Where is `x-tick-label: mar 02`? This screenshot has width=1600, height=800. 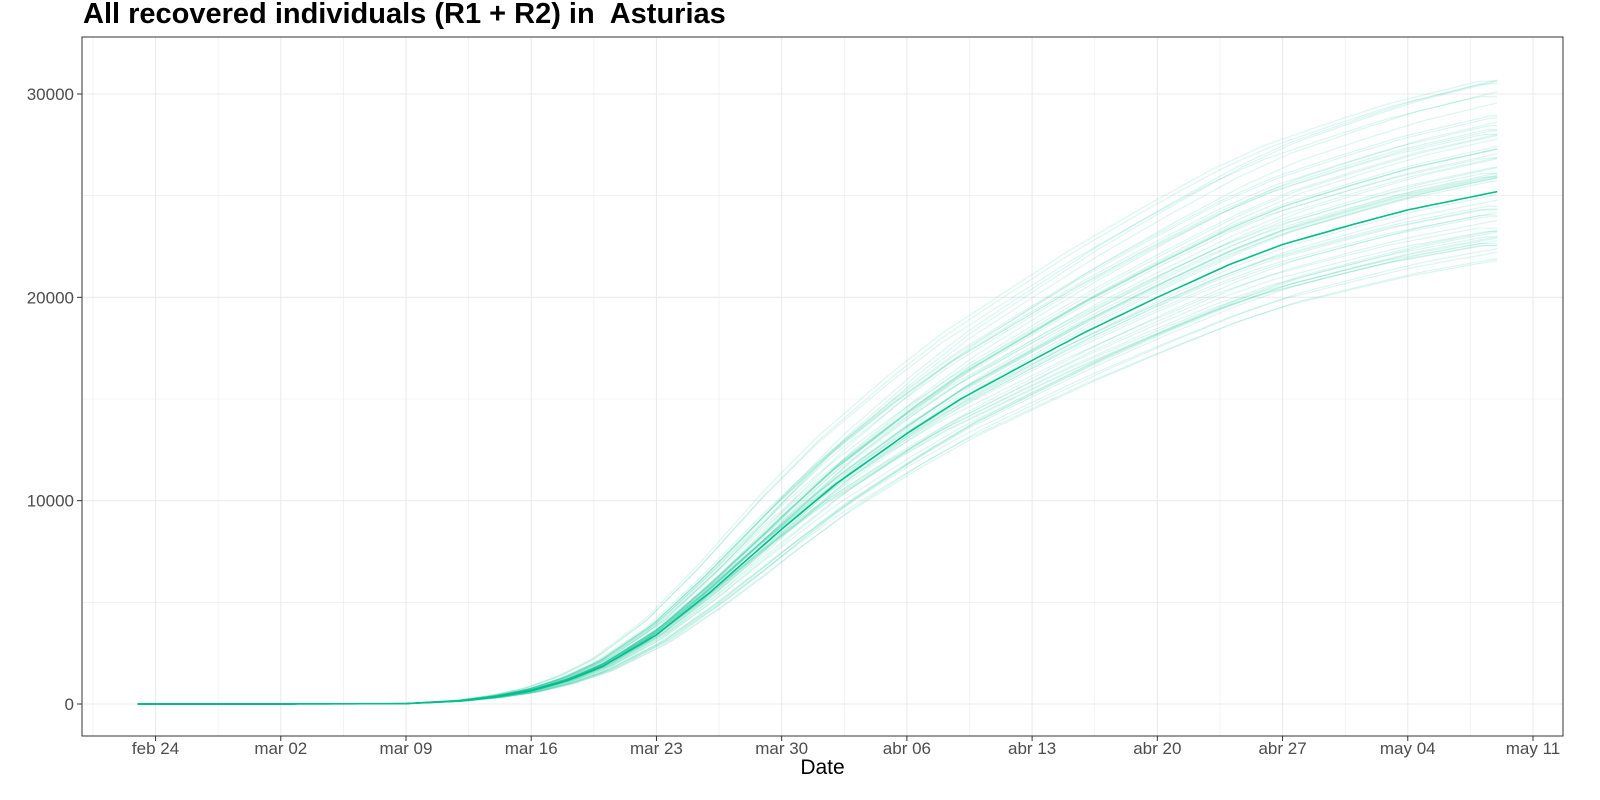 x-tick-label: mar 02 is located at coordinates (280, 748).